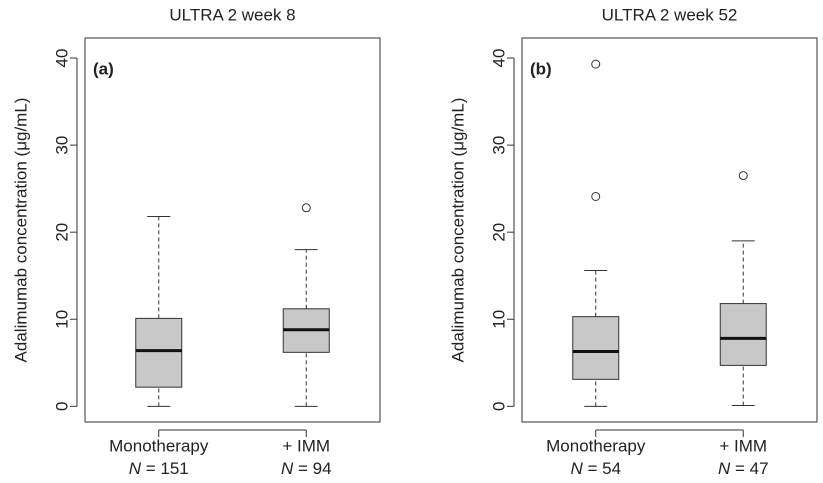  What do you see at coordinates (743, 468) in the screenshot?
I see `n-label: N = 47` at bounding box center [743, 468].